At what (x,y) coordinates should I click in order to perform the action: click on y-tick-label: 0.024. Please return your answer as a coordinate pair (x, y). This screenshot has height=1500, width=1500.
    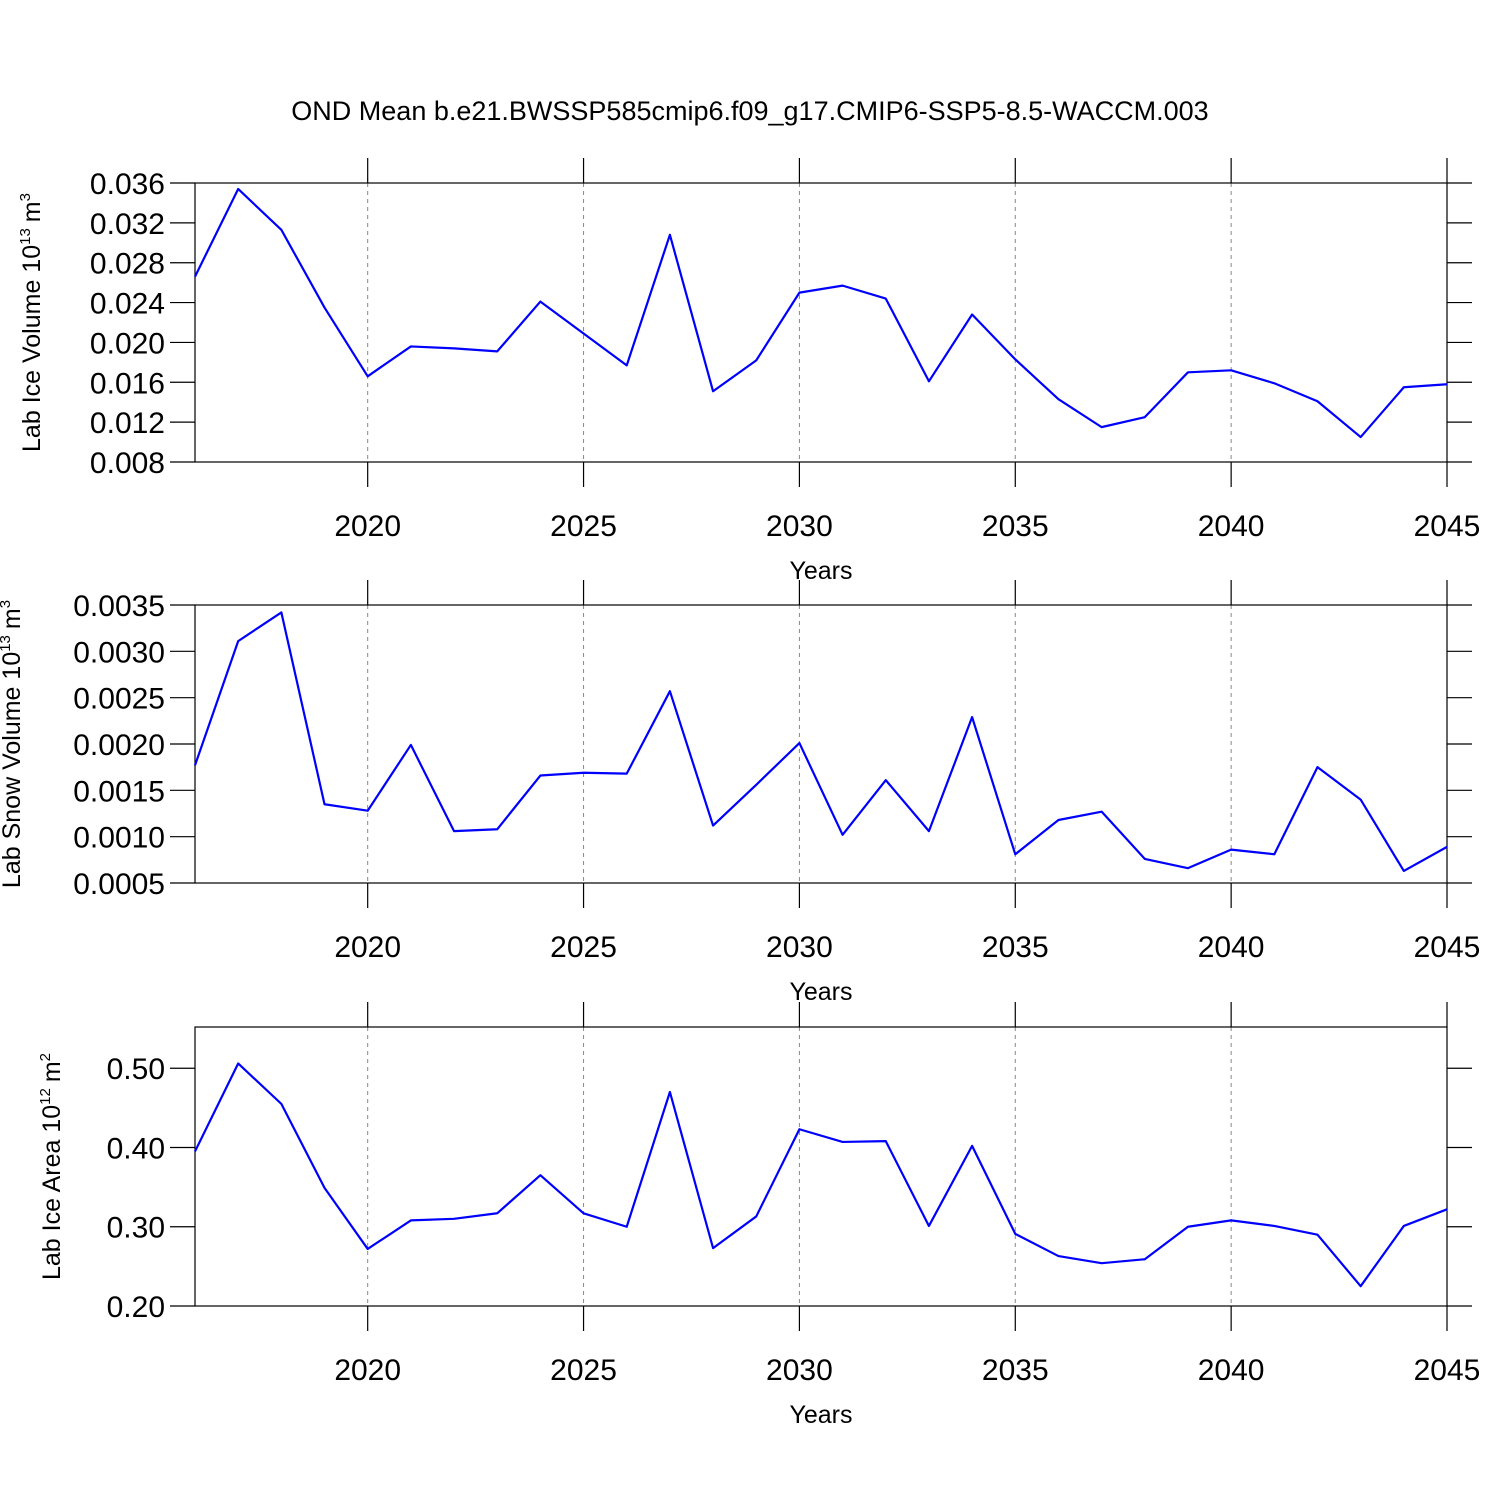
    Looking at the image, I should click on (127, 304).